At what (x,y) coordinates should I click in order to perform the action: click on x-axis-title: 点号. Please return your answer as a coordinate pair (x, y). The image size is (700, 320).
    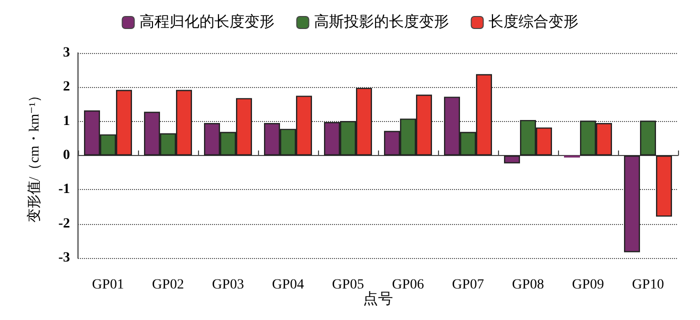
    Looking at the image, I should click on (378, 299).